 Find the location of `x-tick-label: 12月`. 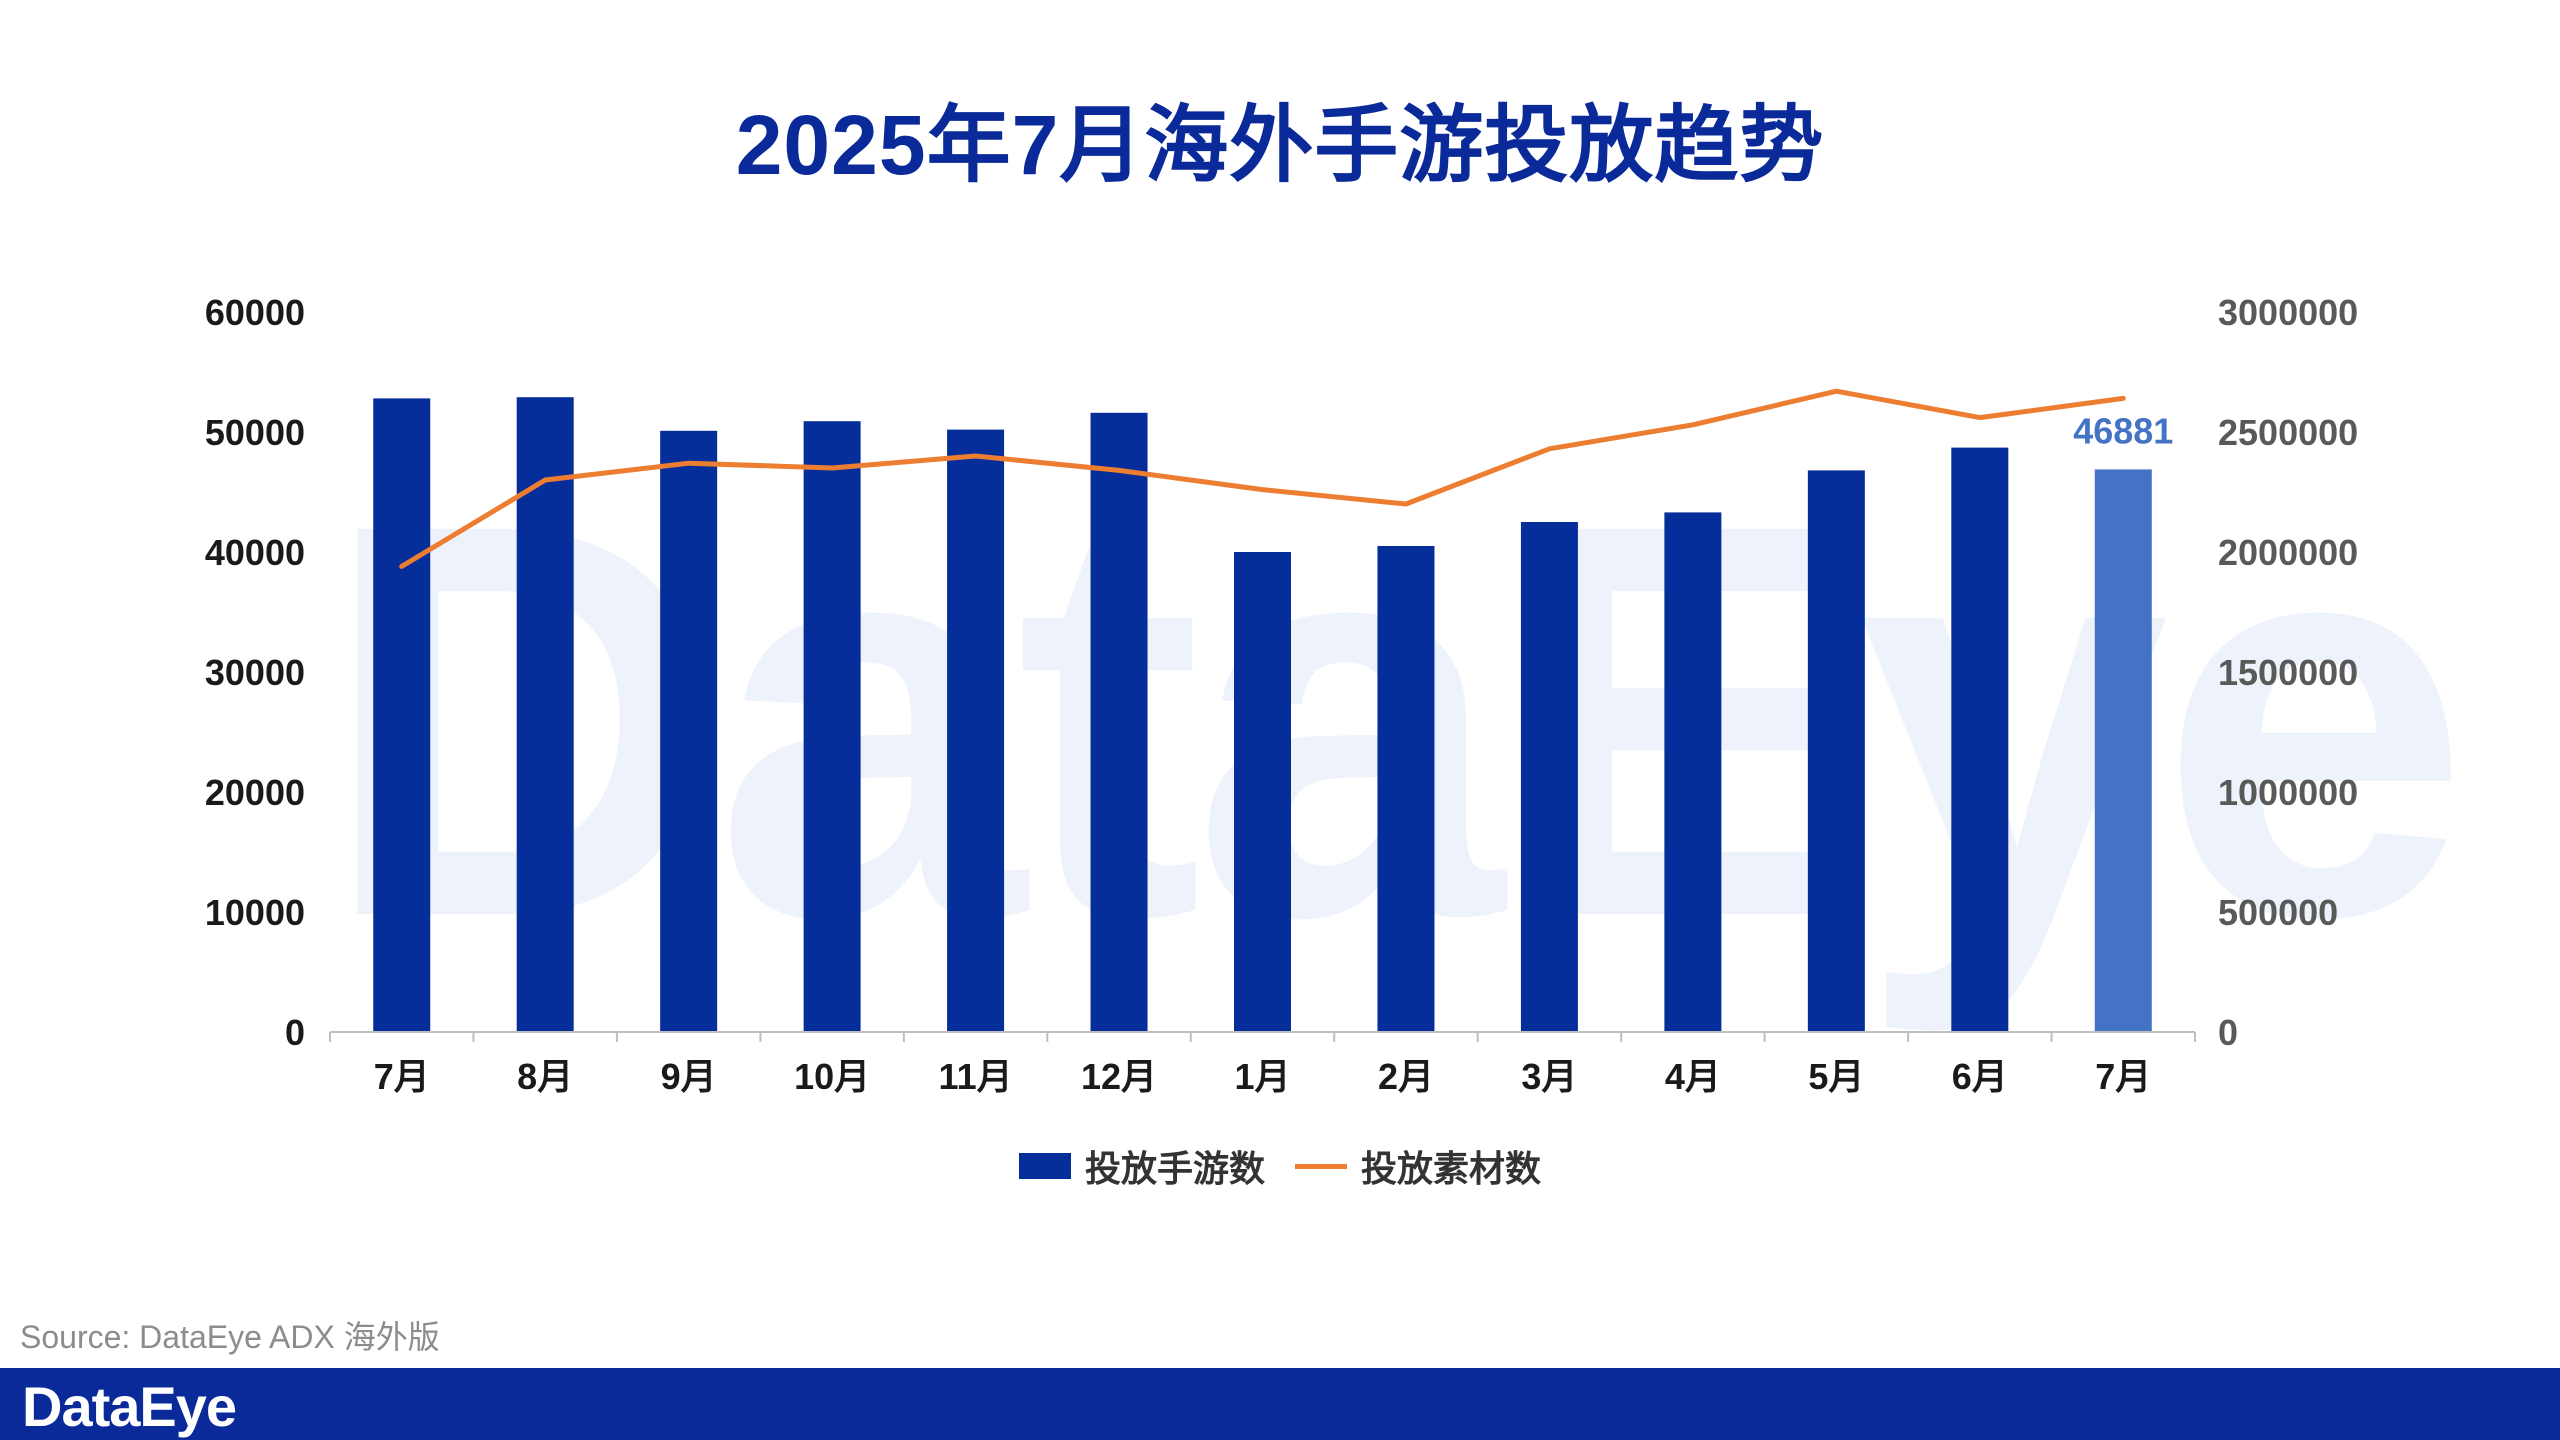

x-tick-label: 12月 is located at coordinates (1119, 1076).